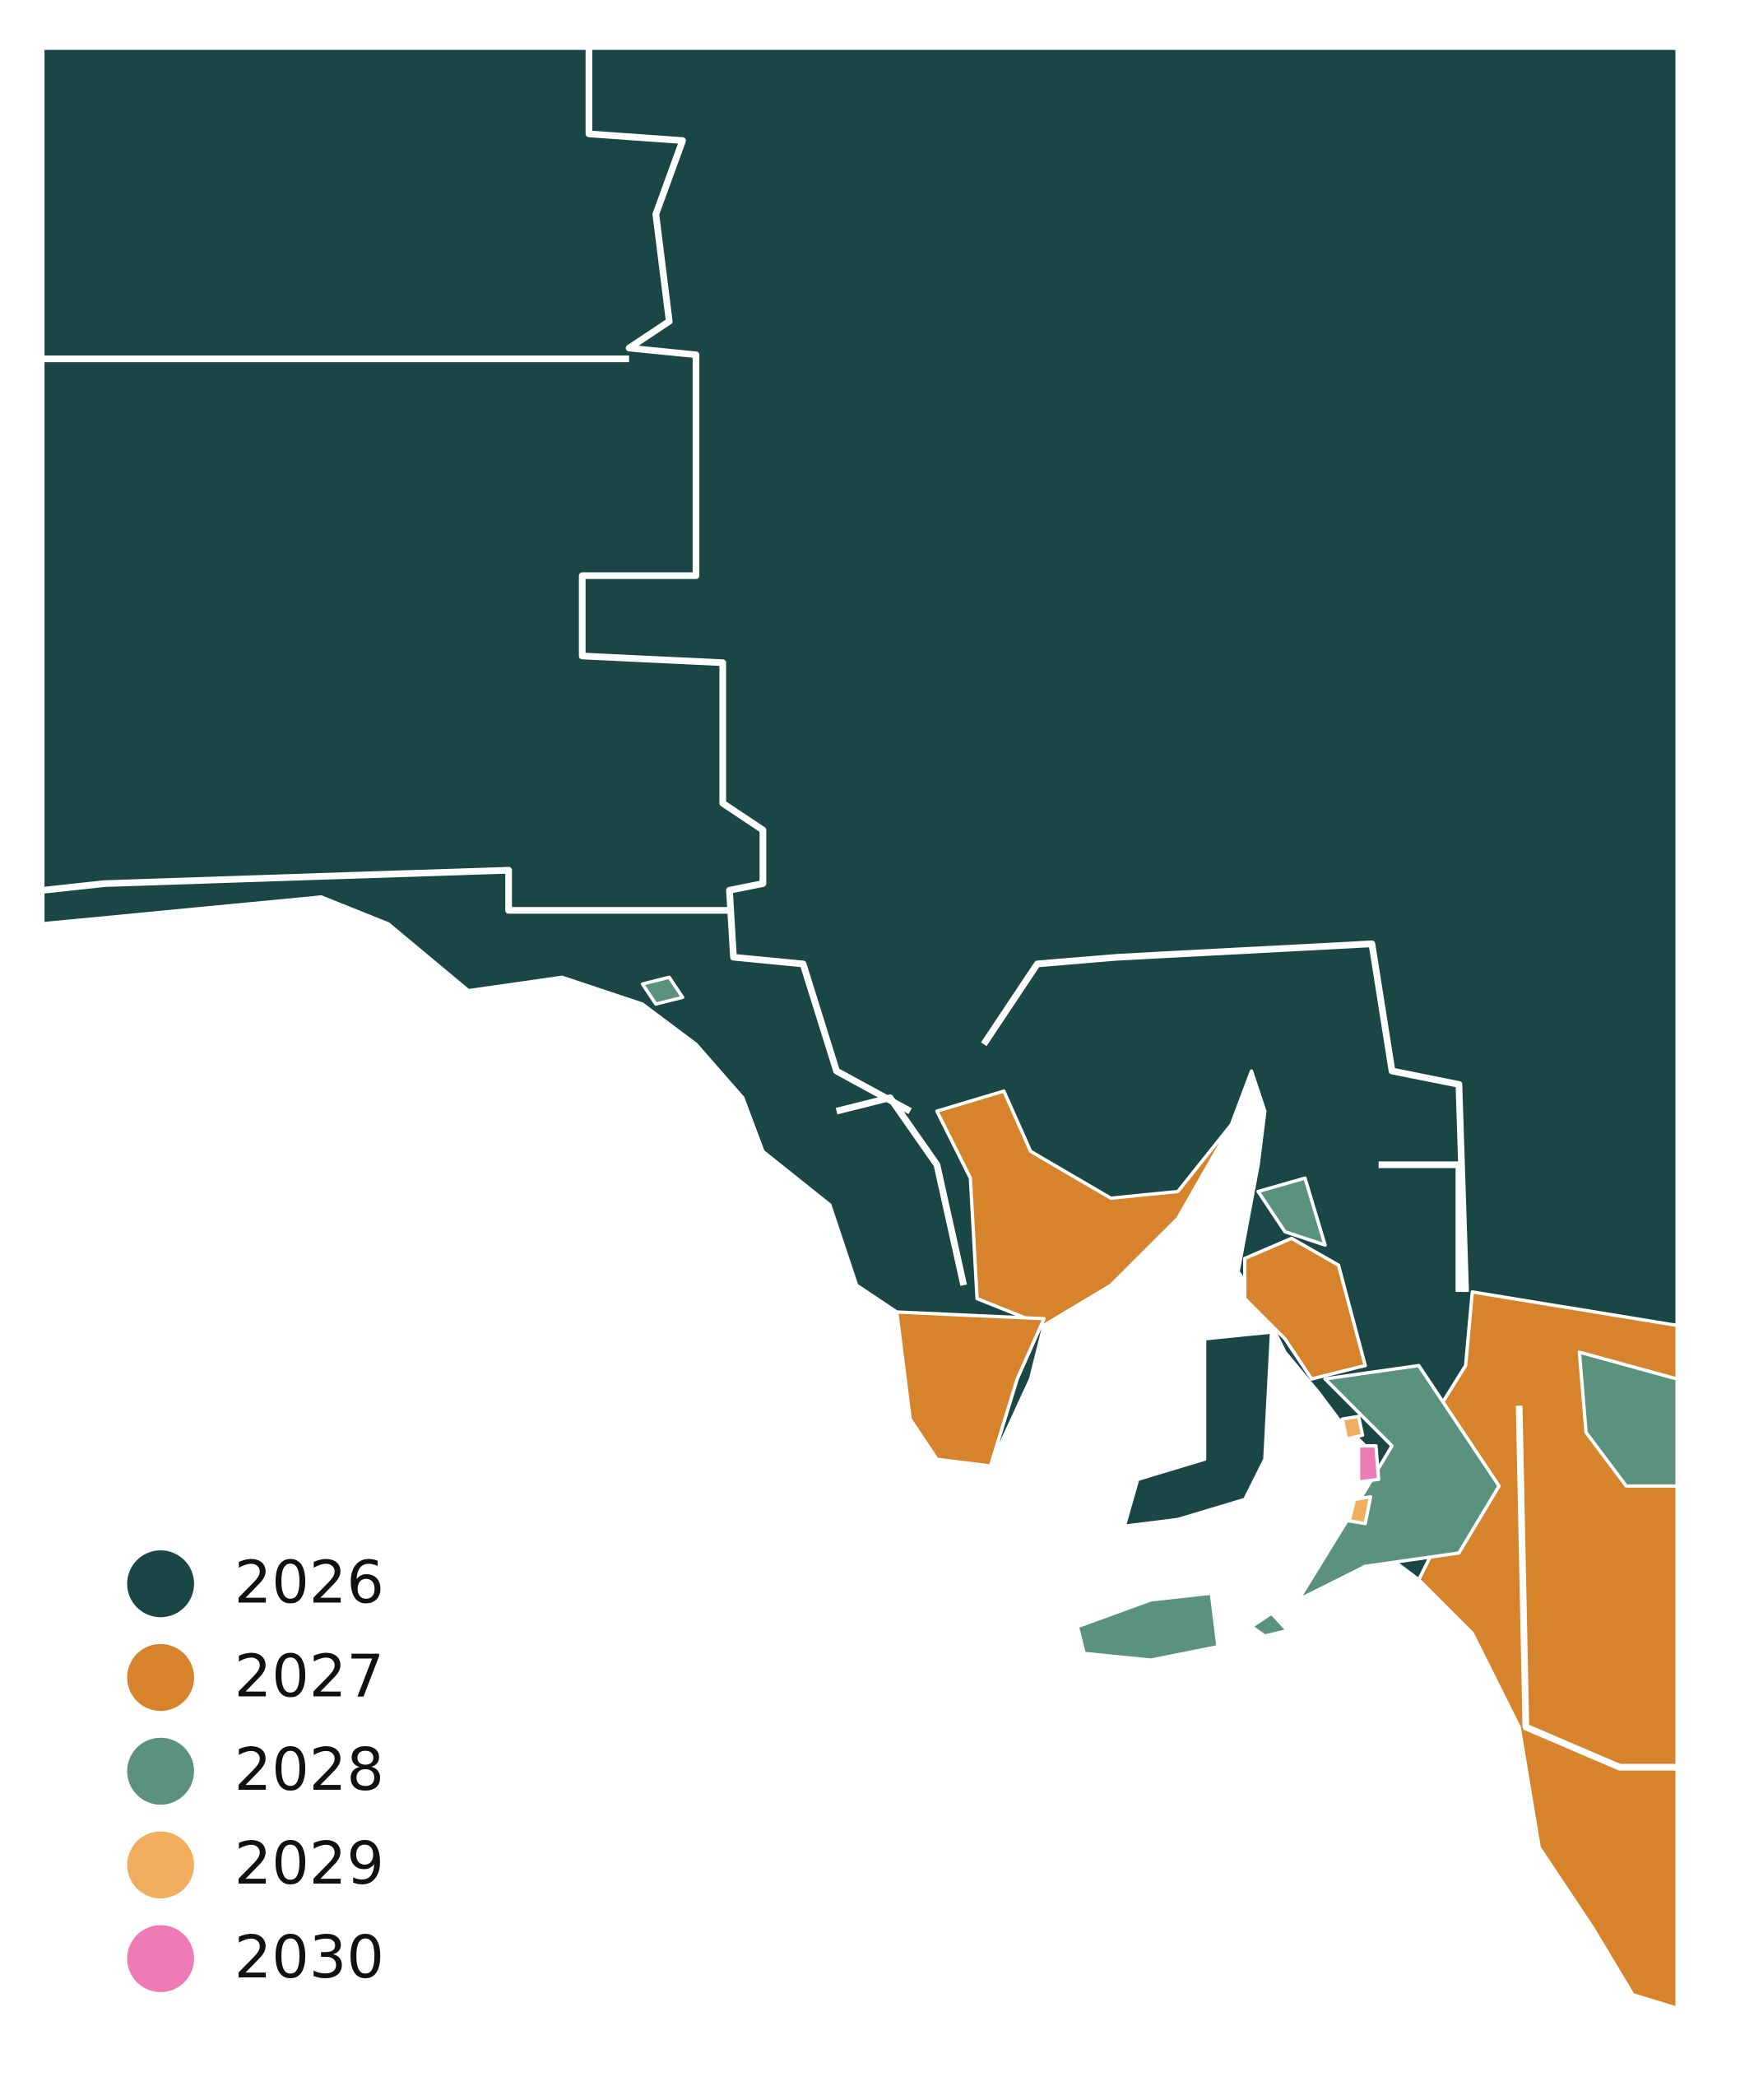 The image size is (1740, 2100). Describe the element at coordinates (309, 1676) in the screenshot. I see `legend-label: 2027` at that location.